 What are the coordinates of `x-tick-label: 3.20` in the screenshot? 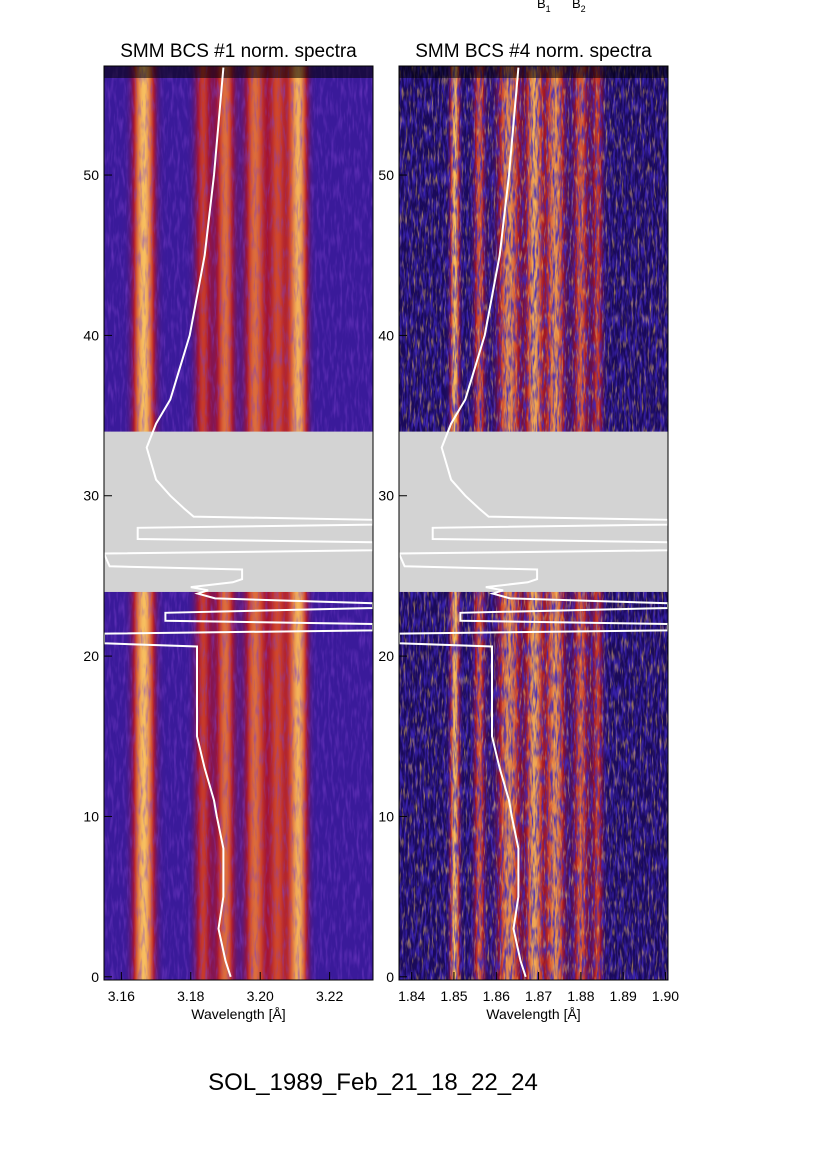 It's located at (260, 996).